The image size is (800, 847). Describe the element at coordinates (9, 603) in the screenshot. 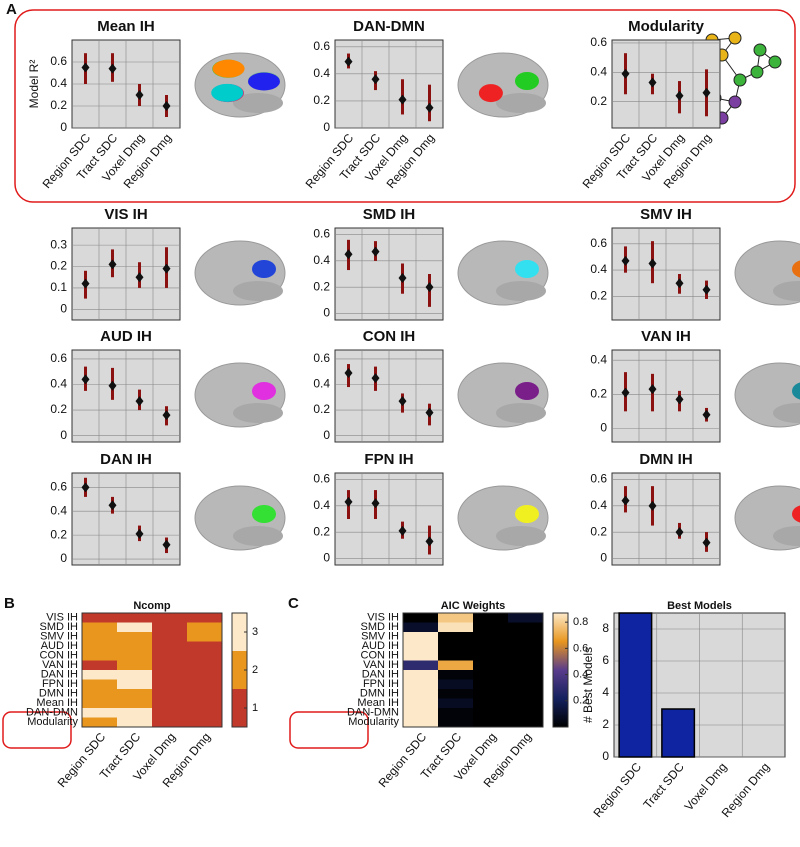

I see `panel-label: B` at that location.